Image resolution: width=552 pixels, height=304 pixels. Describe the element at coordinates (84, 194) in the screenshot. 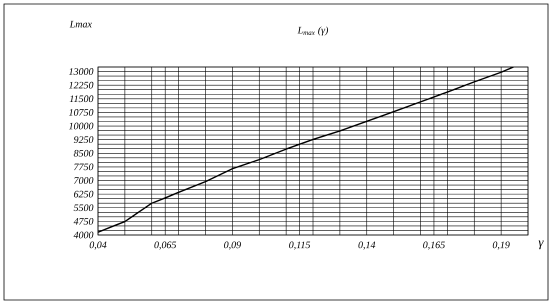

I see `y-tick-label: 6250` at that location.